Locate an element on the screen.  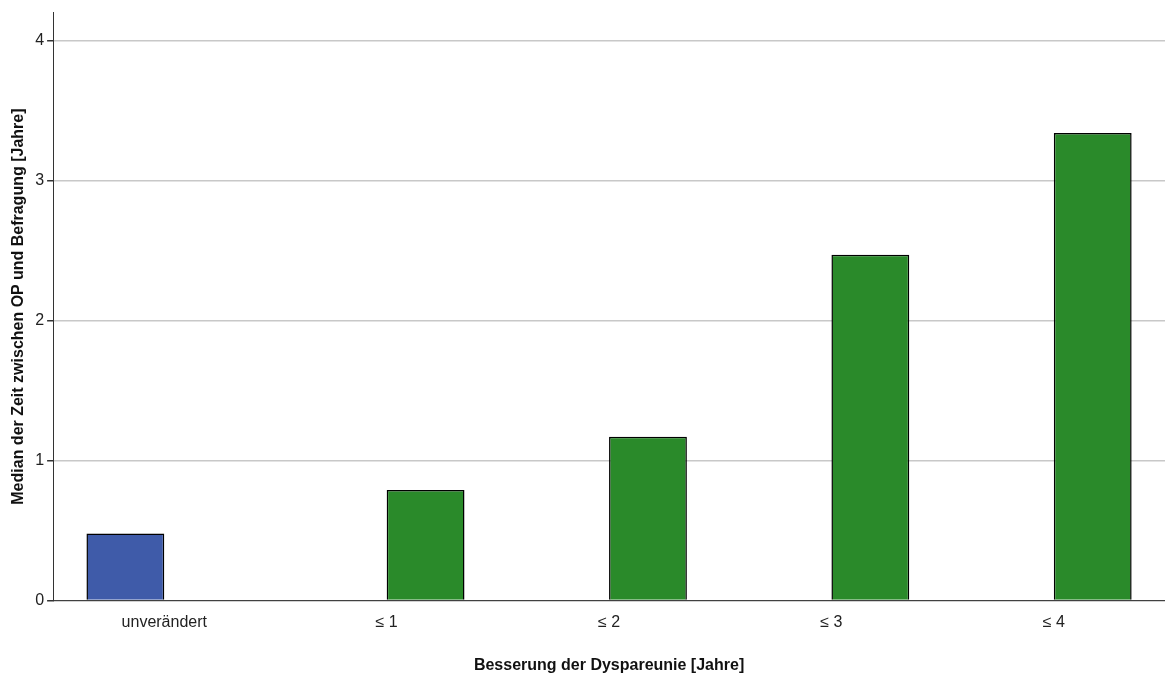
x-tick-label: unverändert is located at coordinates (164, 621).